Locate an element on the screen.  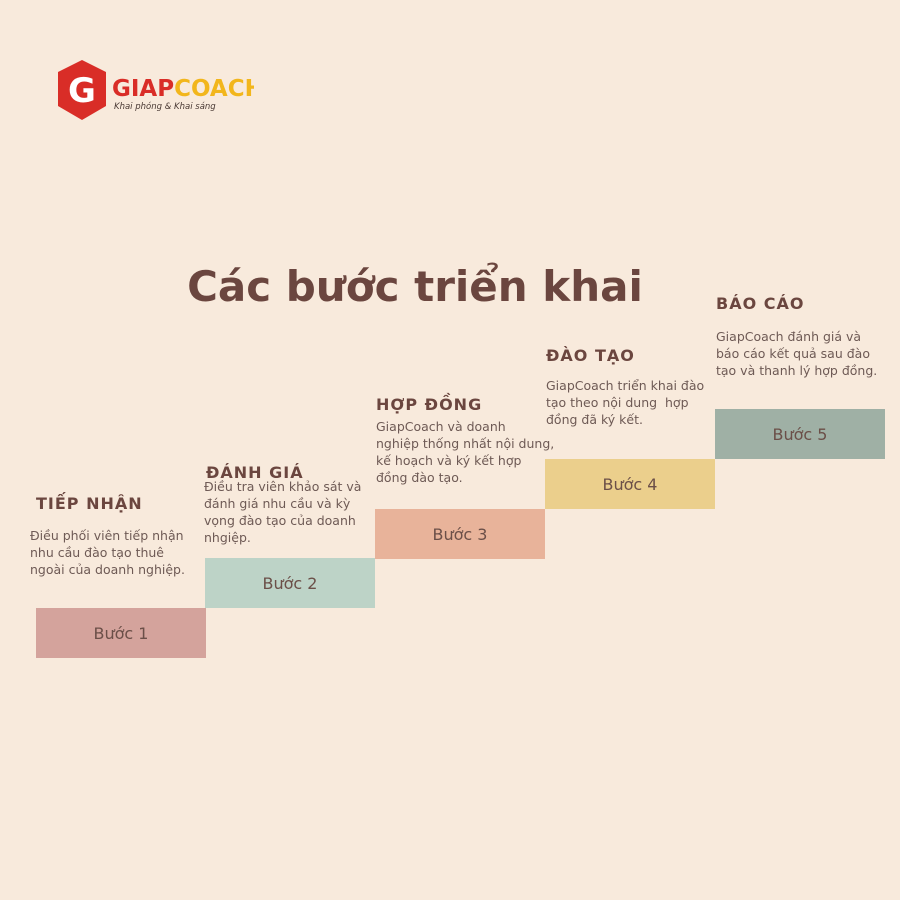
logo-letter: G is located at coordinates (82, 91).